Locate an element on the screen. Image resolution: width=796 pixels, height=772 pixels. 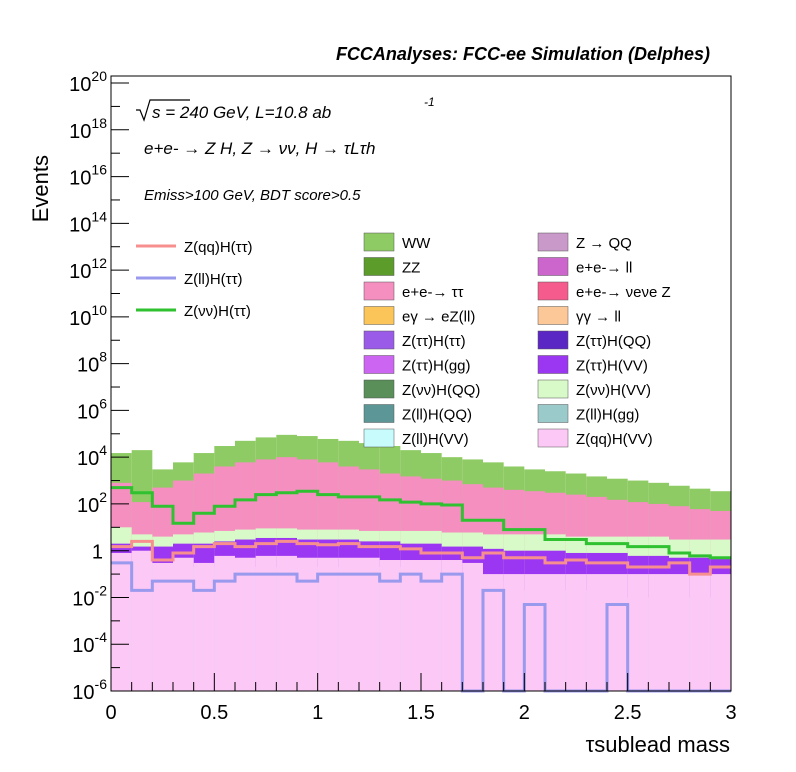
stack-z-qq-h-vv- is located at coordinates (421, 620).